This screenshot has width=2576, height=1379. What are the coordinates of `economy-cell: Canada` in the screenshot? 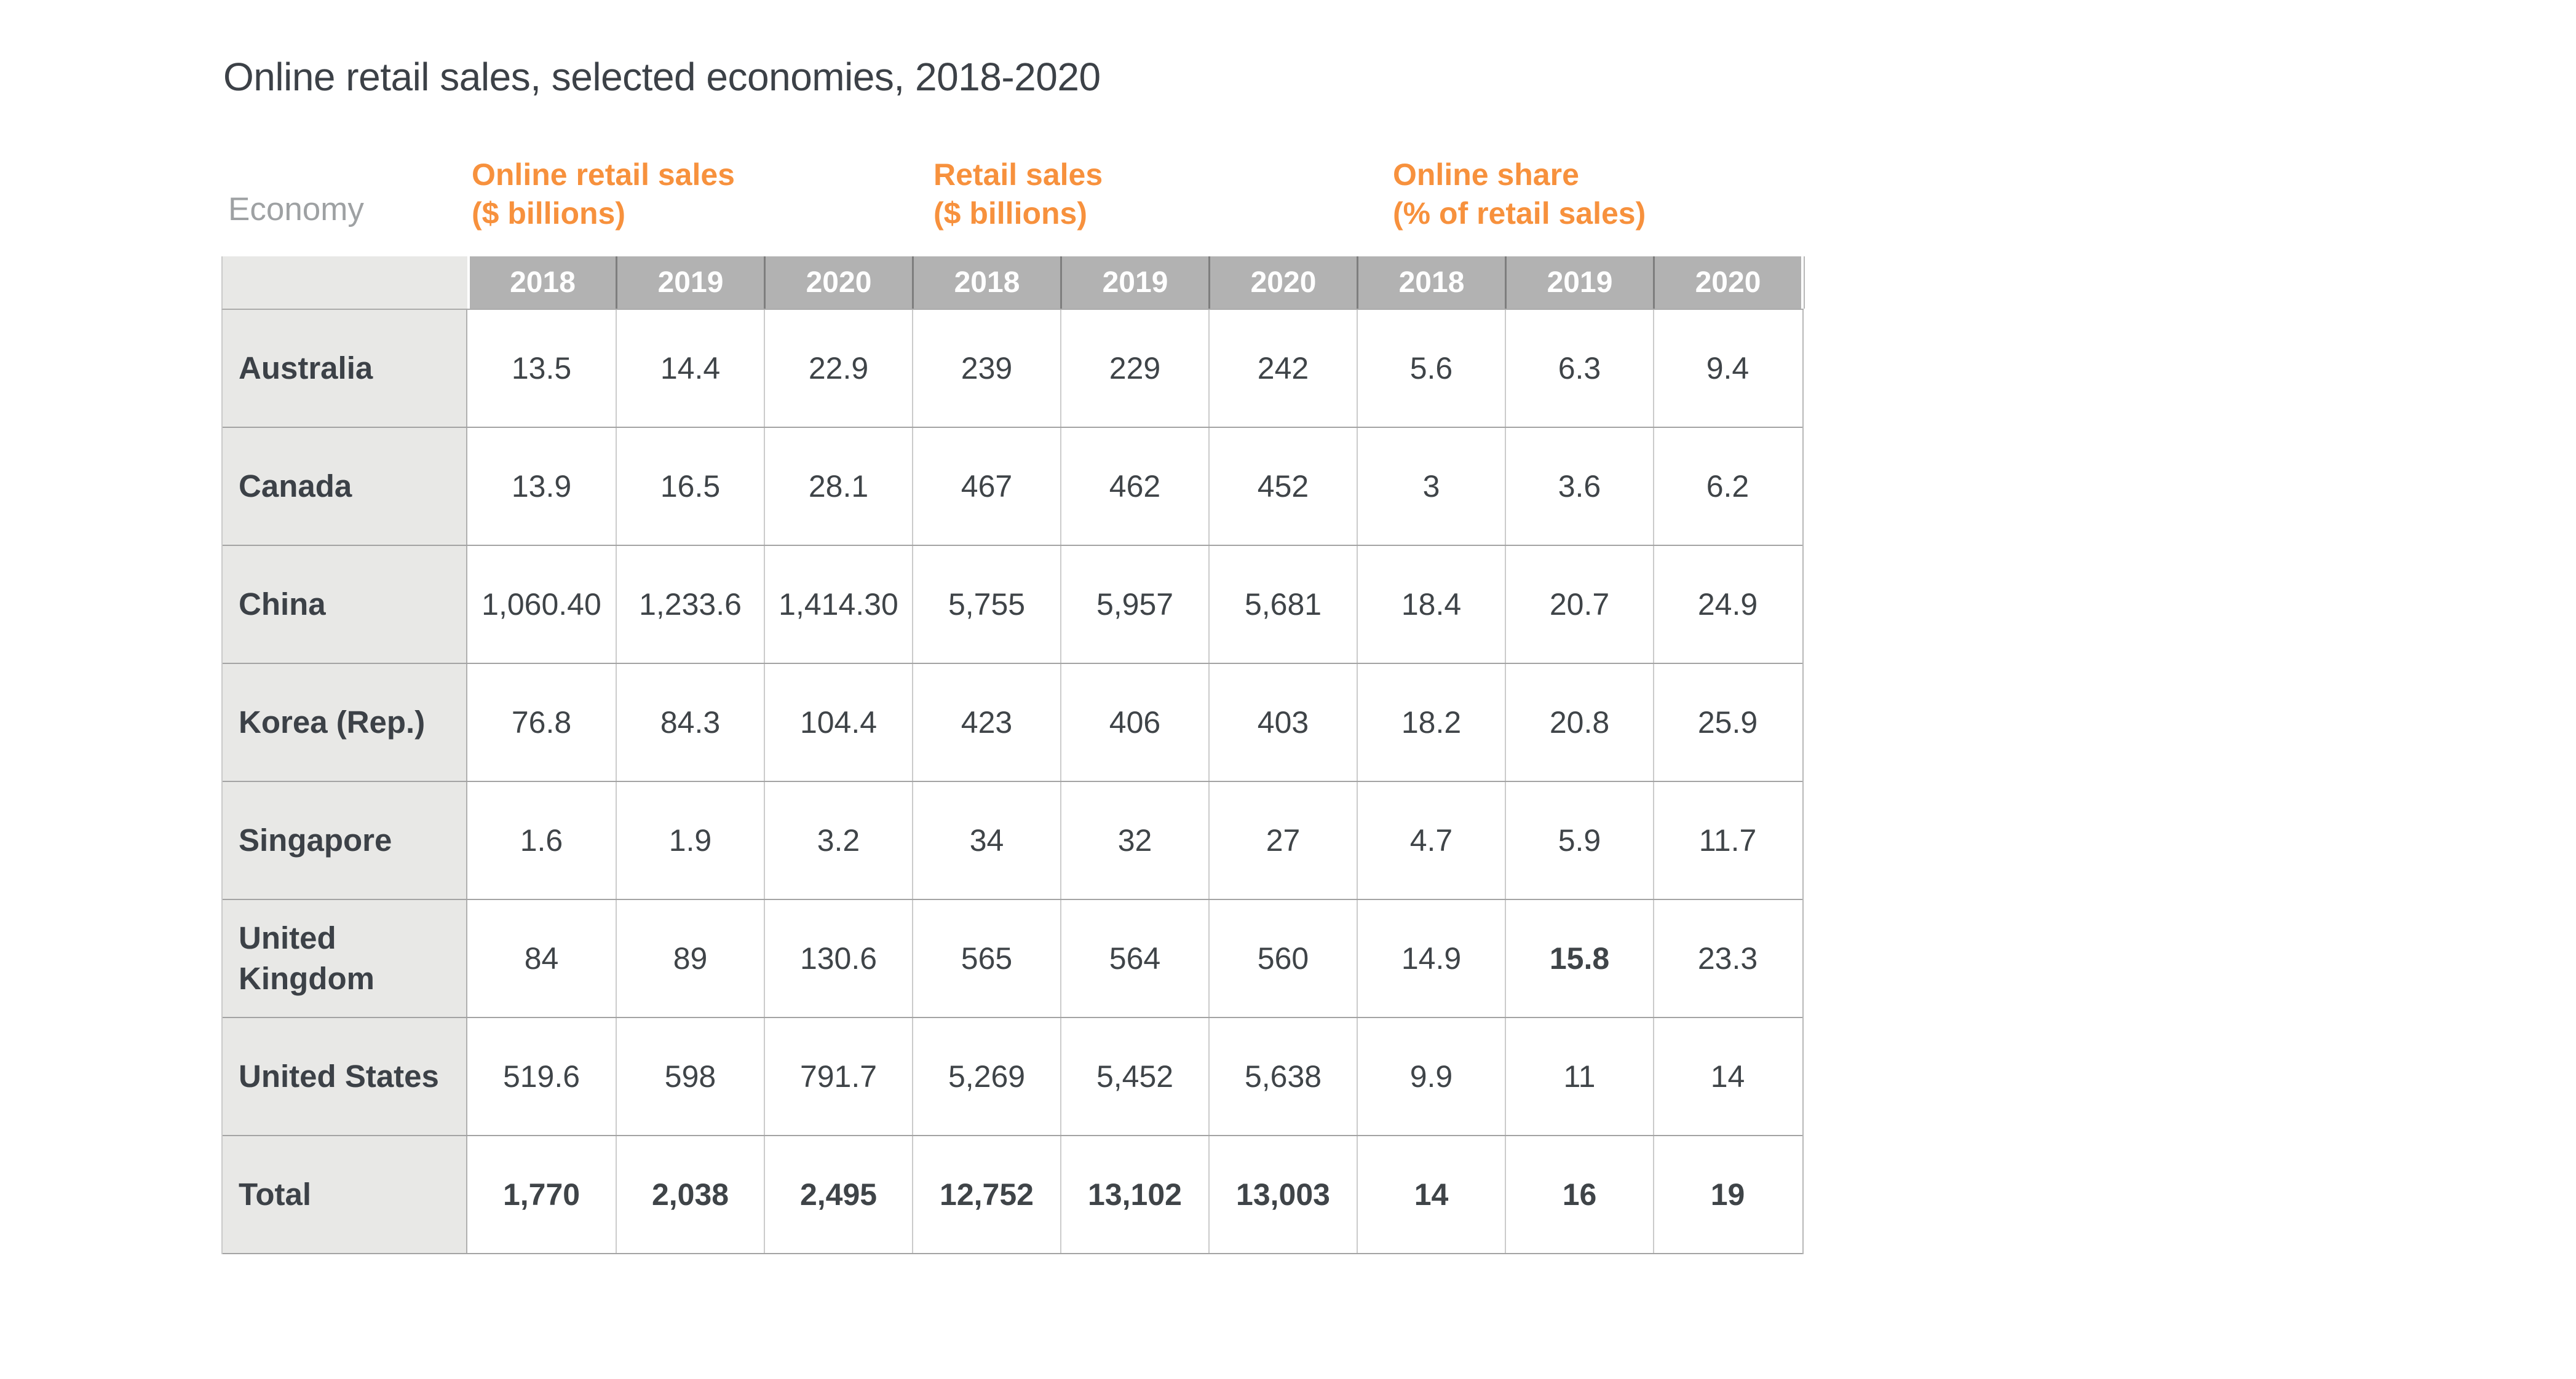 It's located at (345, 486).